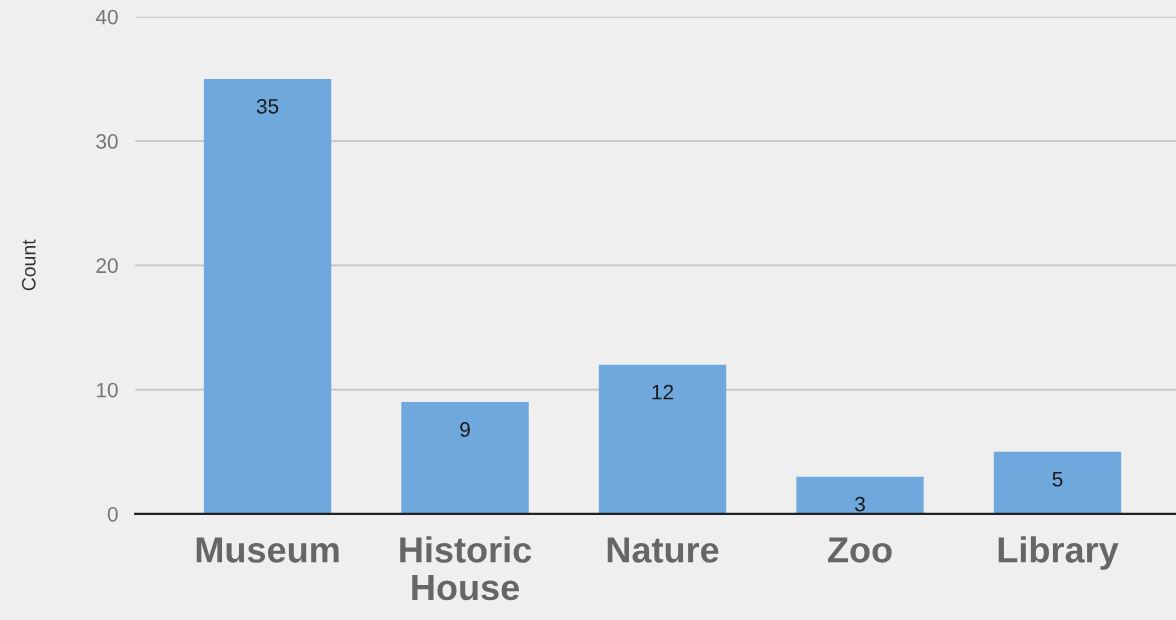 Image resolution: width=1176 pixels, height=620 pixels. Describe the element at coordinates (465, 429) in the screenshot. I see `data-label: 9` at that location.